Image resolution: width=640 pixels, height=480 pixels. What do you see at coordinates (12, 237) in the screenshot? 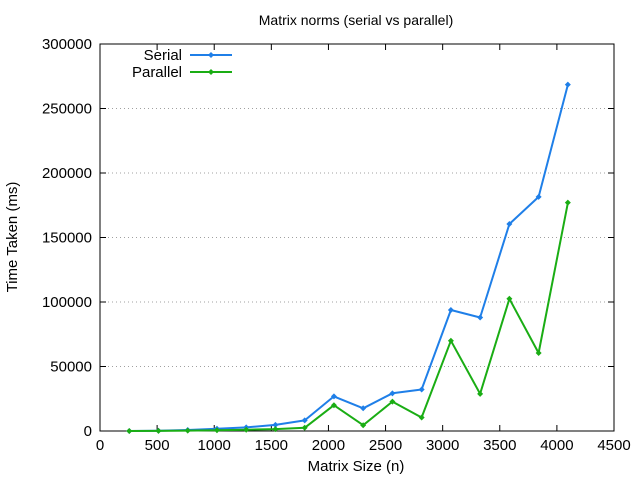
I see `y-axis-title: Time Taken (ms)` at bounding box center [12, 237].